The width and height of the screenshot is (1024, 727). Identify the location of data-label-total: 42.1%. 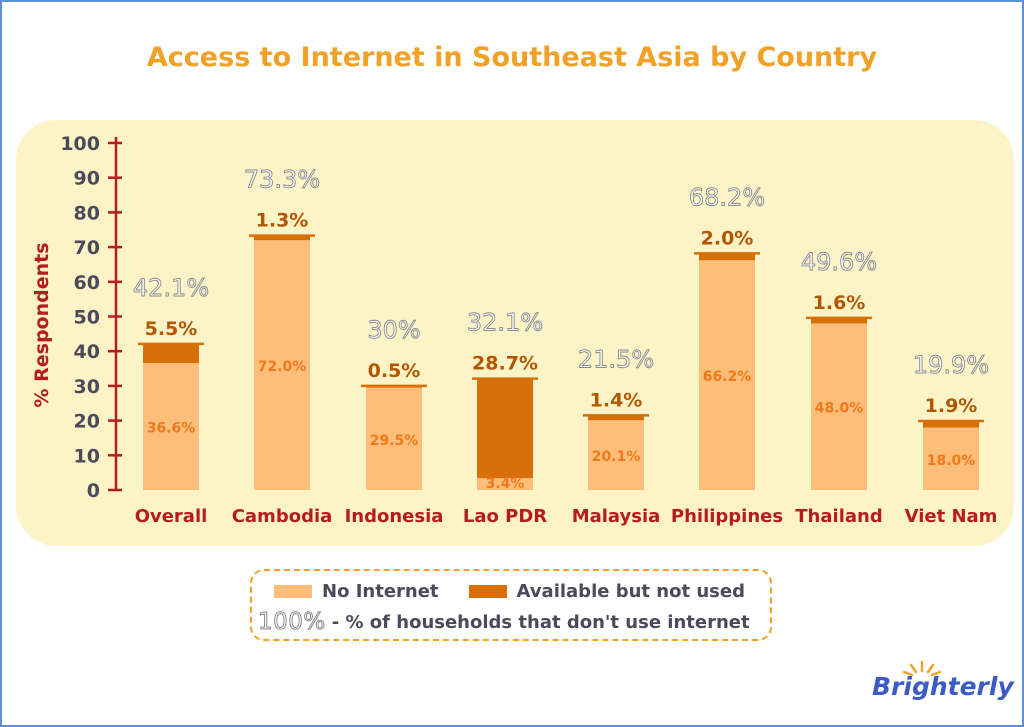
(171, 288).